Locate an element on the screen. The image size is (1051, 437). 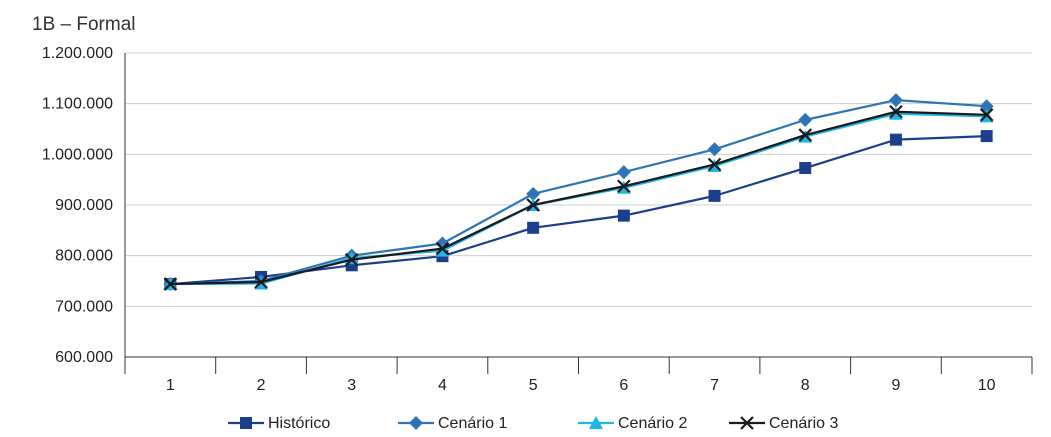
x-tick-label: 1 is located at coordinates (170, 385).